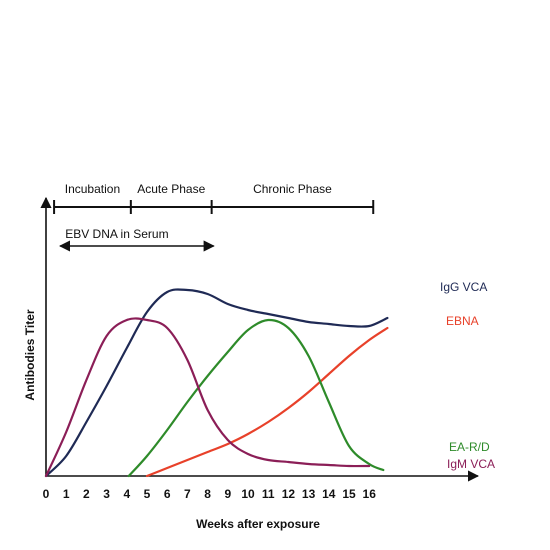  What do you see at coordinates (248, 494) in the screenshot?
I see `x-tick-label: 10` at bounding box center [248, 494].